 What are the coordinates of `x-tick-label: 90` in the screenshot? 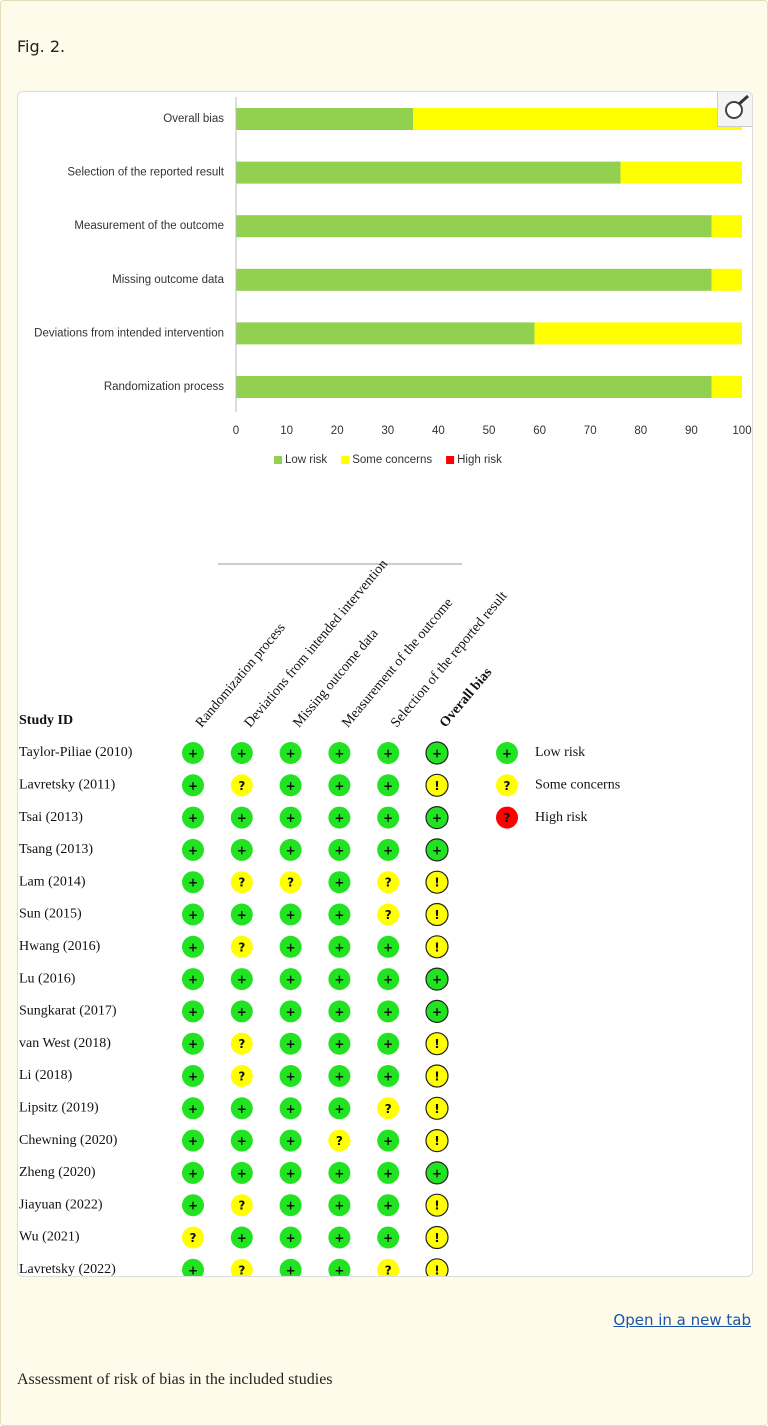 It's located at (691, 431).